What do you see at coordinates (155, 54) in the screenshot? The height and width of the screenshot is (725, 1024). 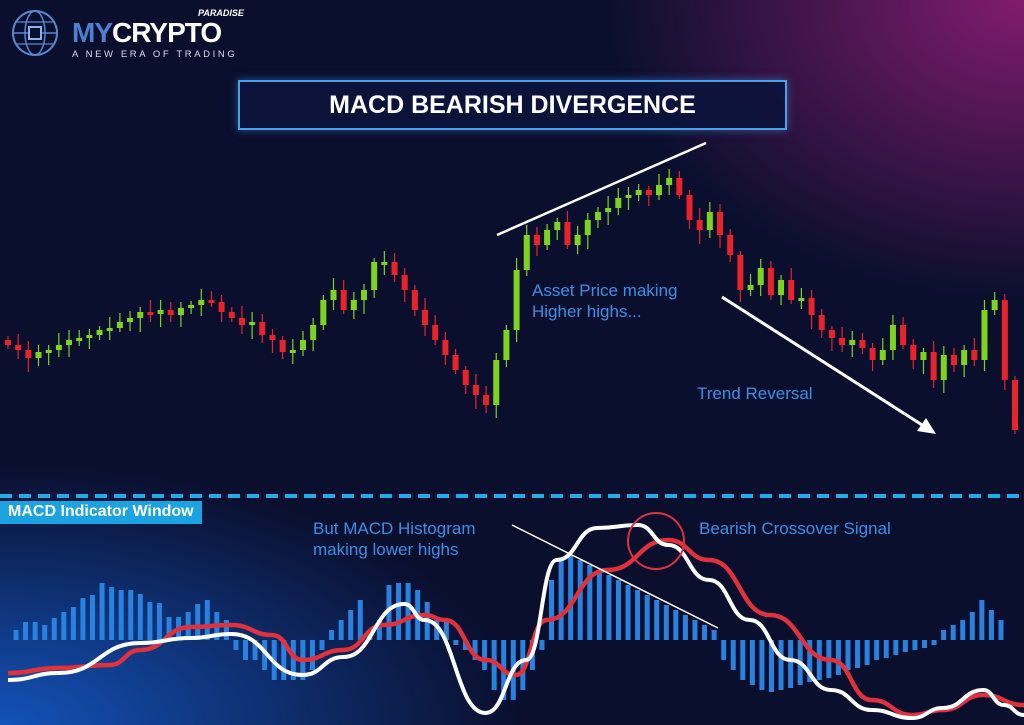 I see `logo-tagline: A NEW ERA OF TRADING` at bounding box center [155, 54].